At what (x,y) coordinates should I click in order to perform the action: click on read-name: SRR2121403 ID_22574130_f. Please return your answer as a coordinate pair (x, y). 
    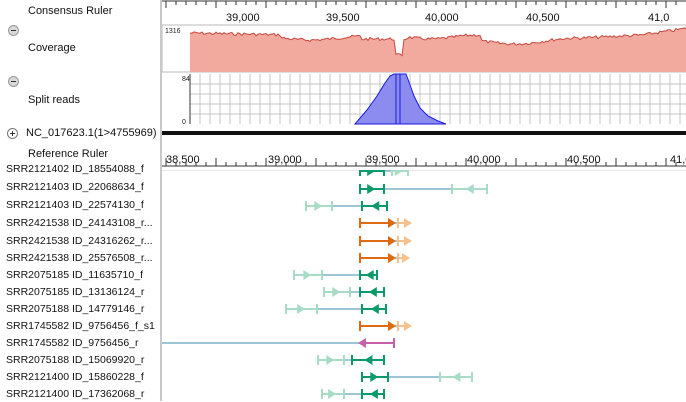
    Looking at the image, I should click on (75, 205).